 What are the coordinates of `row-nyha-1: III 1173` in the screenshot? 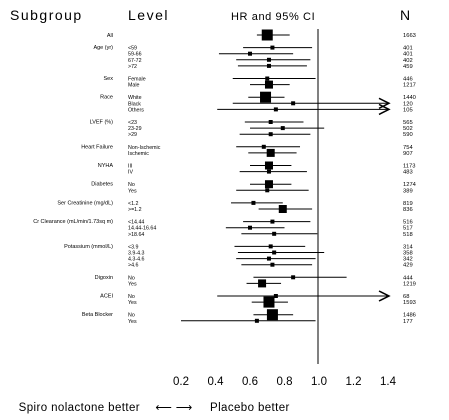 It's located at (271, 165).